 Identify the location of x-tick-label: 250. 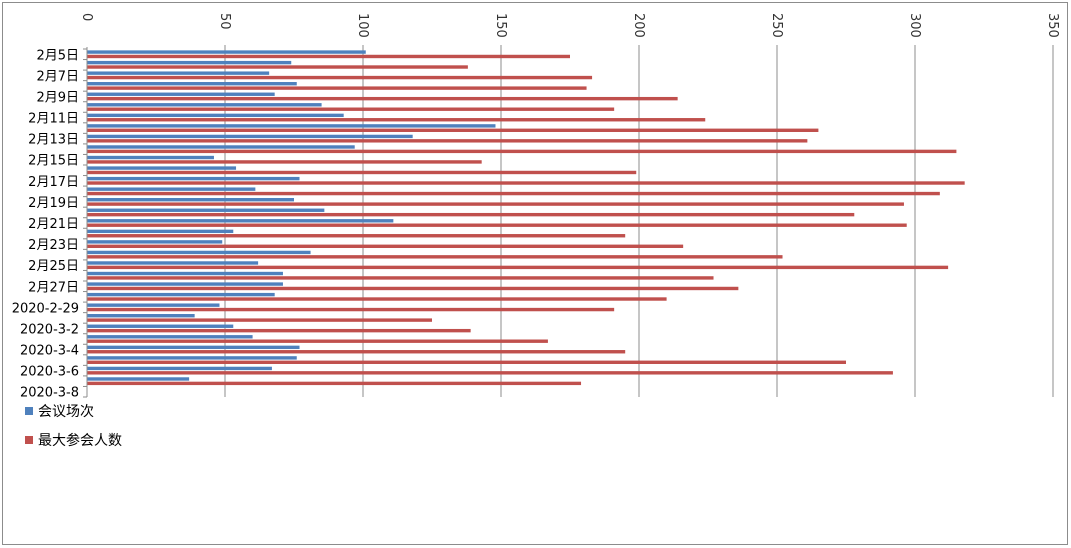
(776, 25).